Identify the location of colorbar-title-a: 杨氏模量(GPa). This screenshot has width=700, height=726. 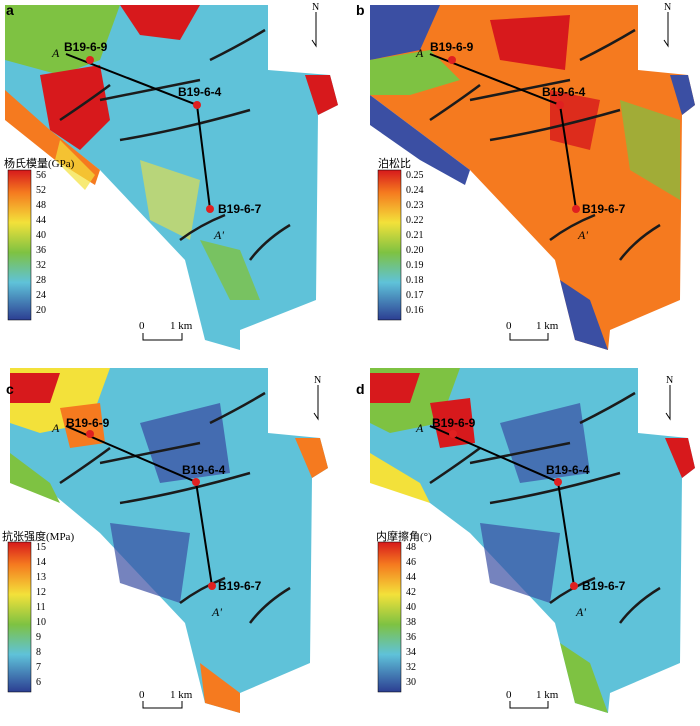
(39, 164).